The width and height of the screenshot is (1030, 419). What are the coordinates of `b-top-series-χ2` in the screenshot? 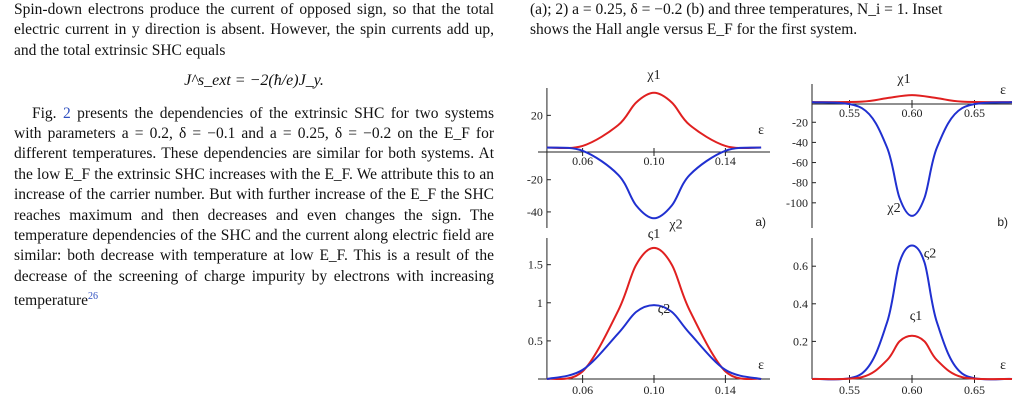 It's located at (912, 159).